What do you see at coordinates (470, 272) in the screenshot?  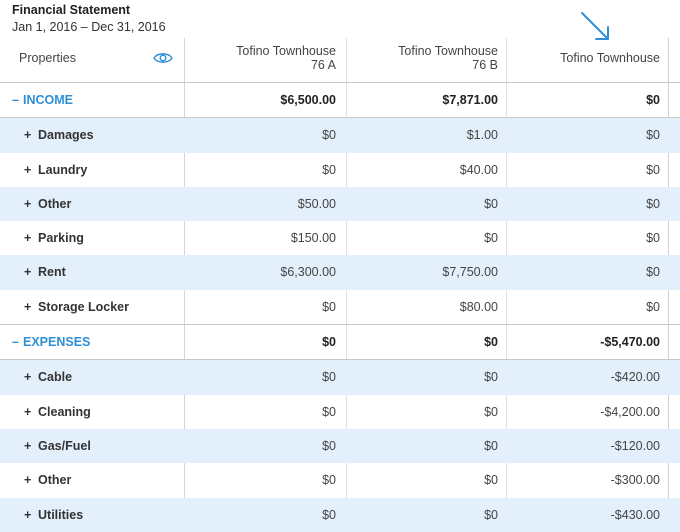 I see `cell-value: $7,750.00` at bounding box center [470, 272].